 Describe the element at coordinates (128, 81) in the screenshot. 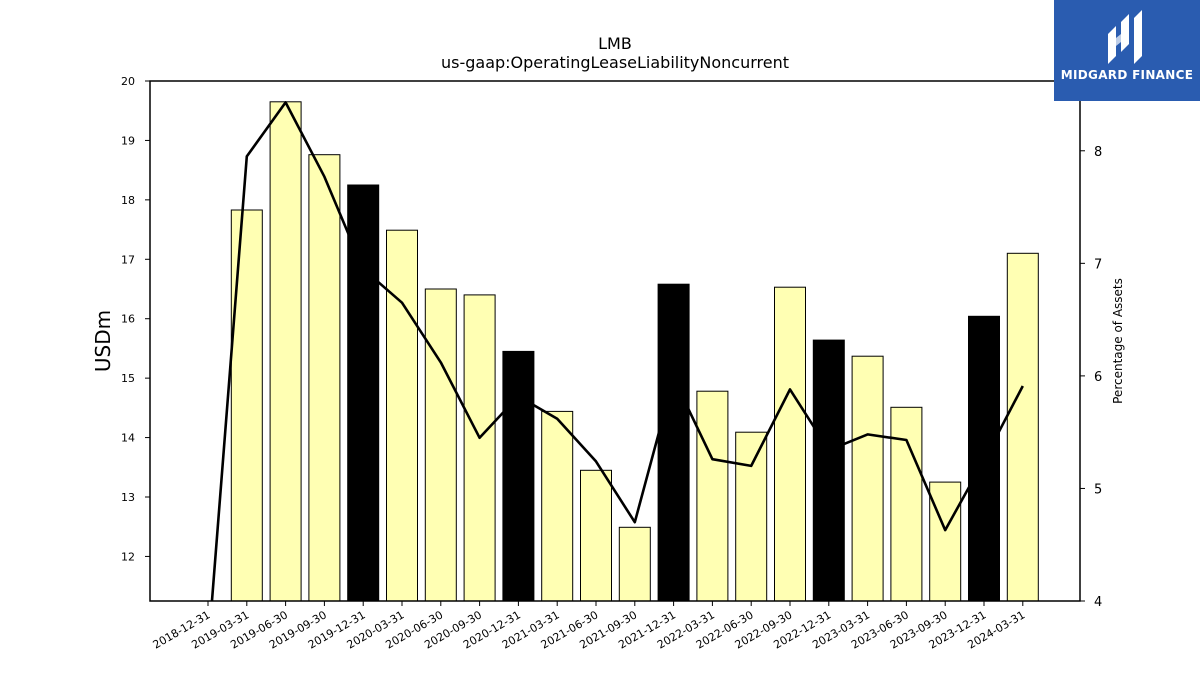

I see `y-tick-label: 20` at that location.